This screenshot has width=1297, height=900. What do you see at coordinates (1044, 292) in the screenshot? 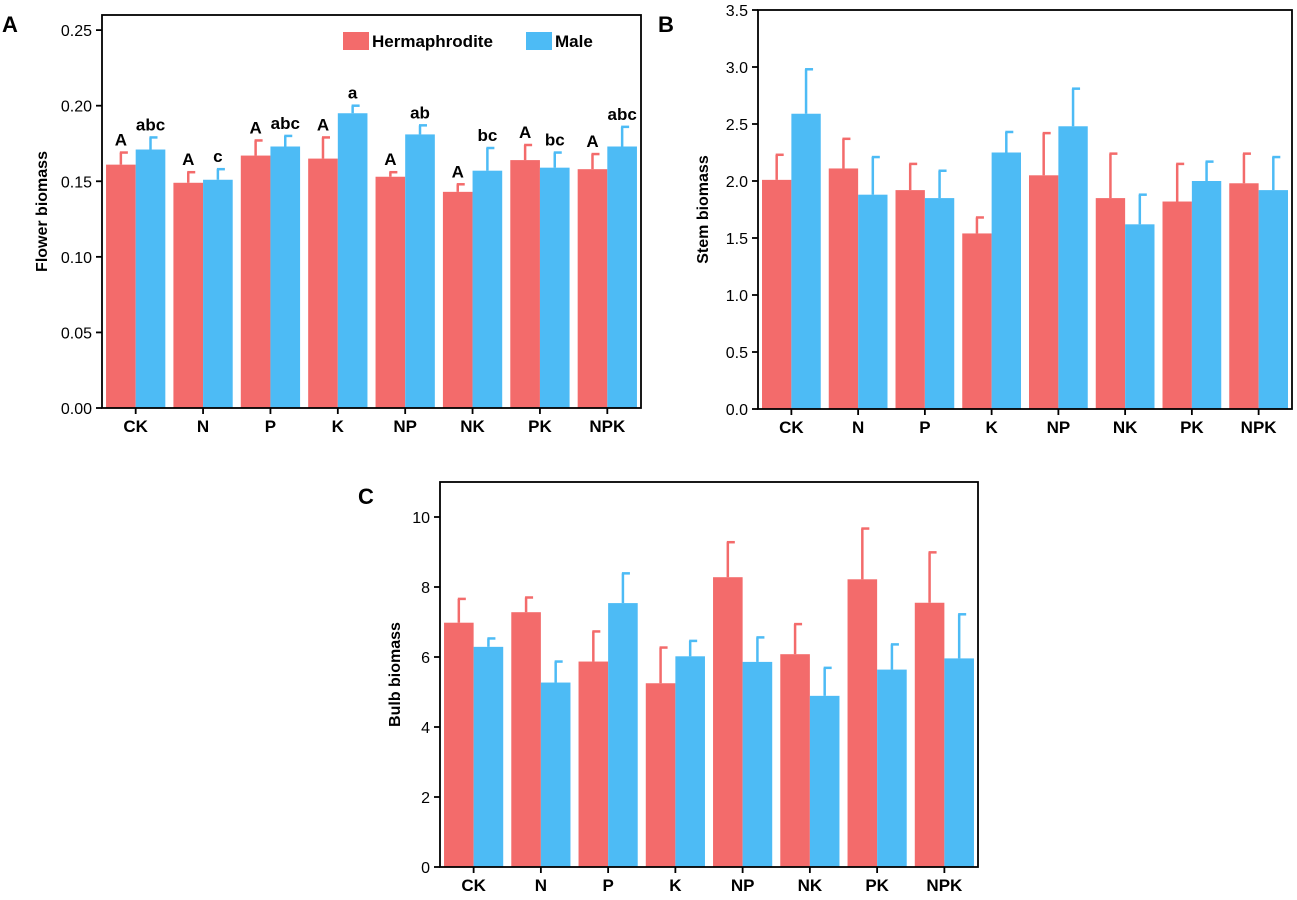
I see `bar-b-herm-np` at bounding box center [1044, 292].